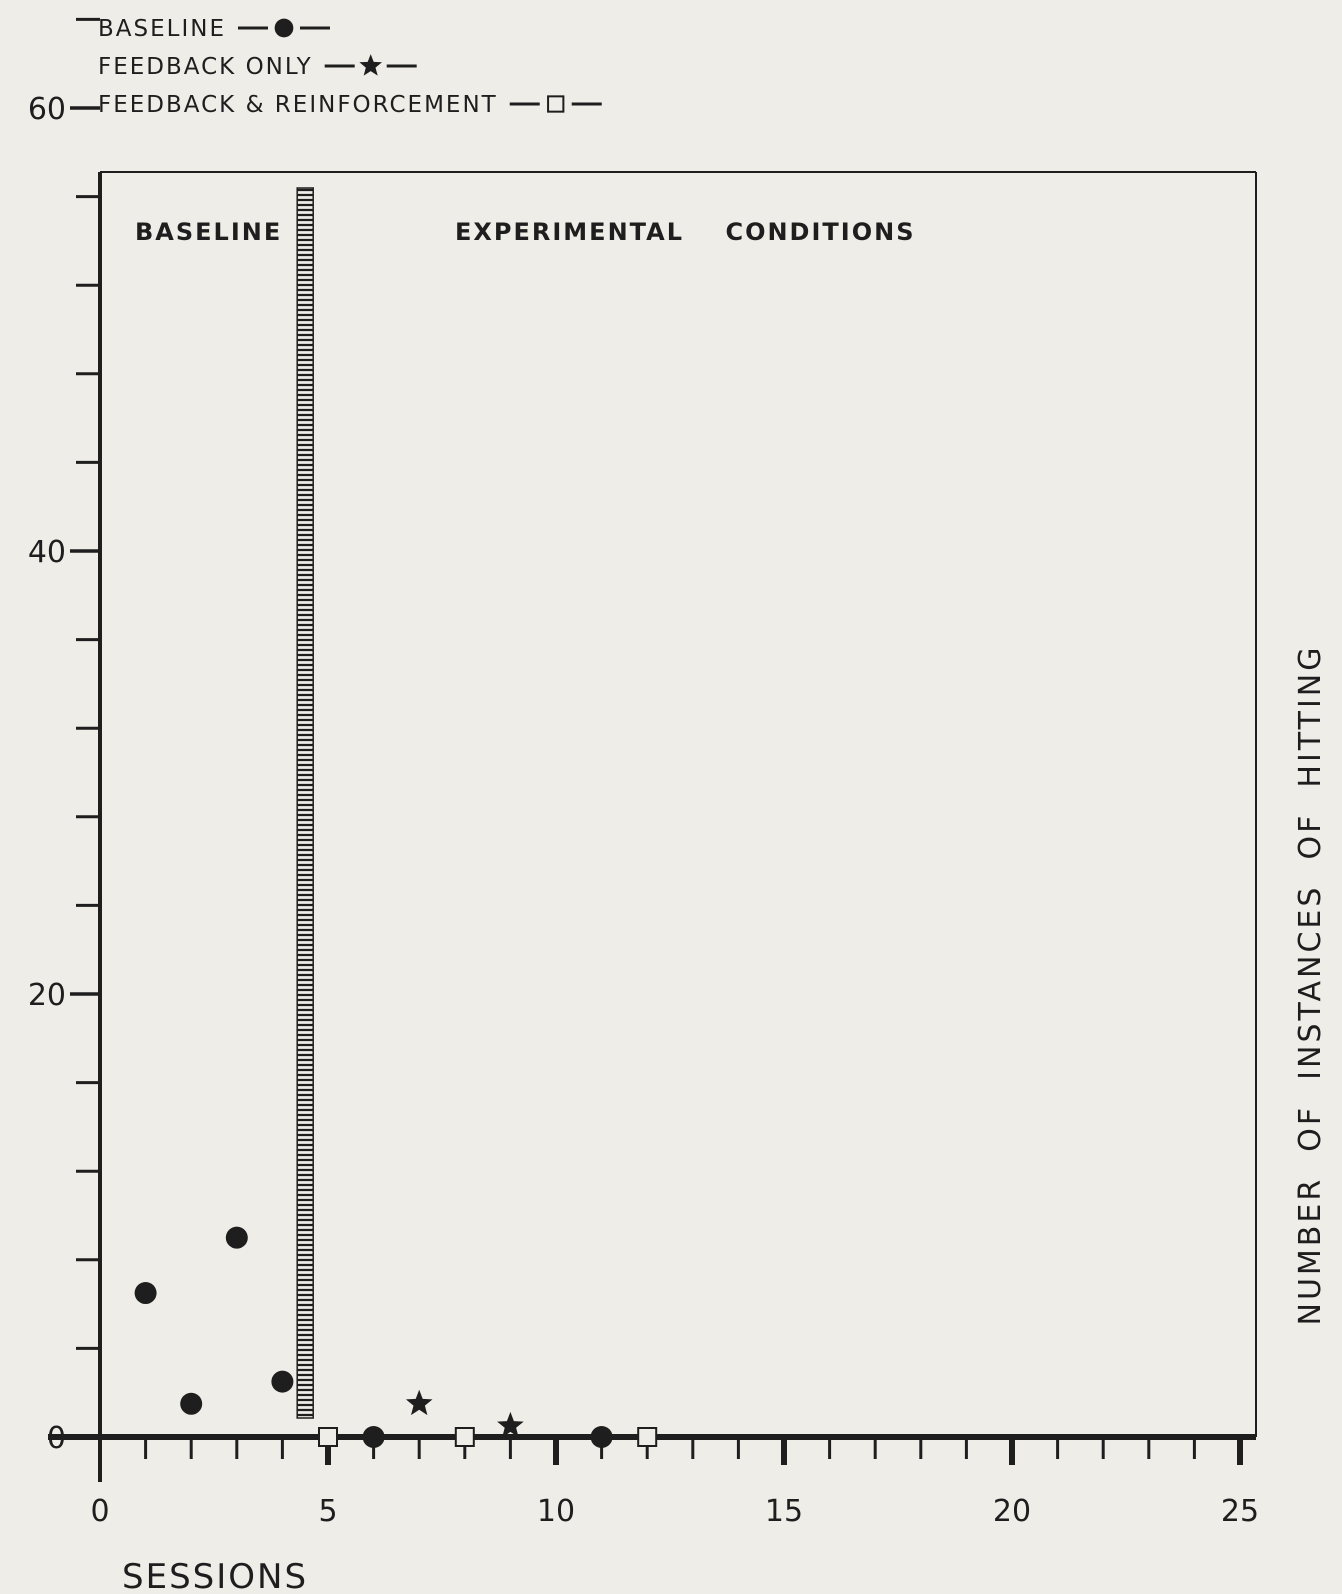 Image resolution: width=1342 pixels, height=1594 pixels. What do you see at coordinates (327, 1511) in the screenshot?
I see `x-tick-label: 5` at bounding box center [327, 1511].